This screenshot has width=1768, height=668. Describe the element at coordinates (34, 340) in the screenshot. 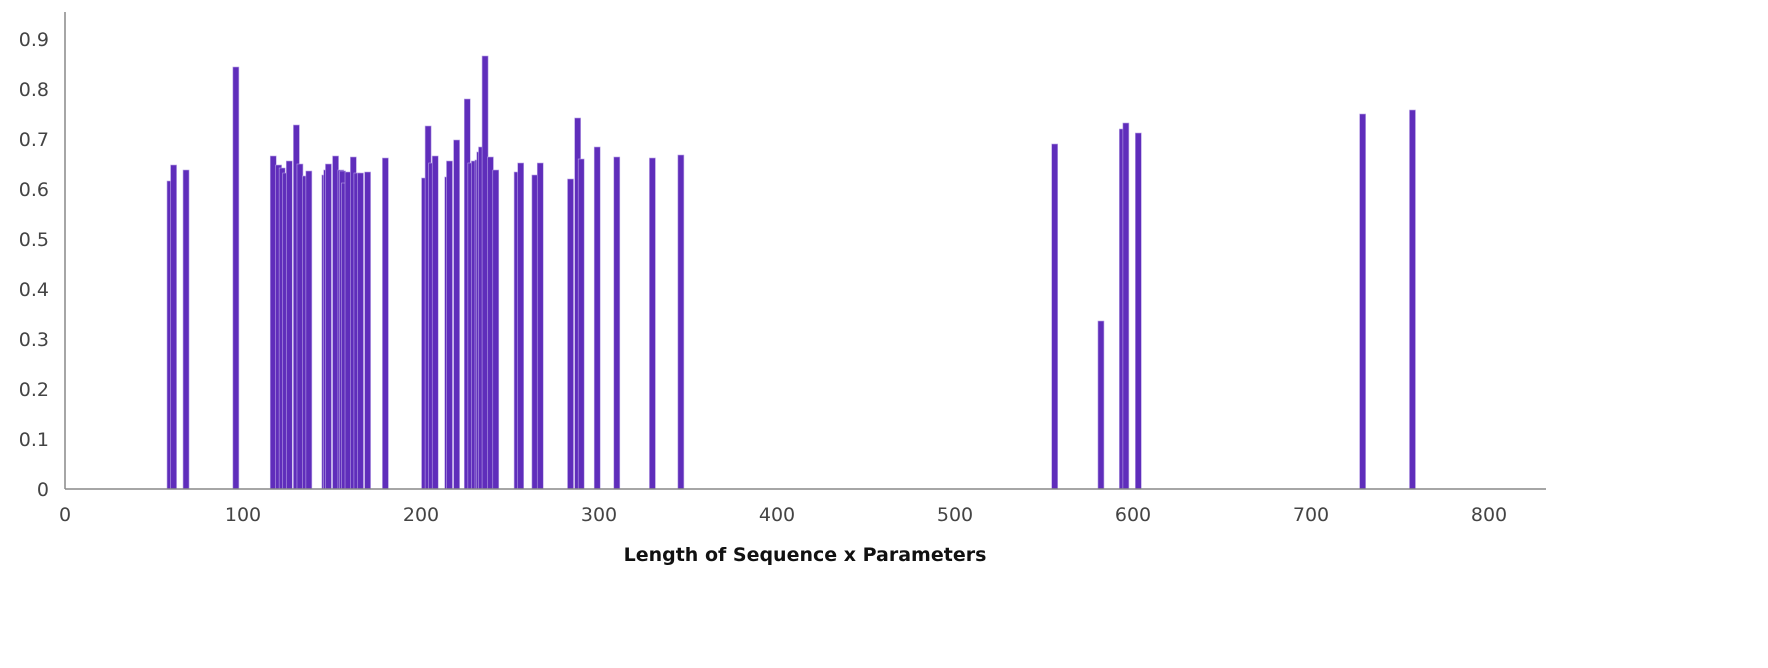

I see `y-tick-label: 0.3` at that location.